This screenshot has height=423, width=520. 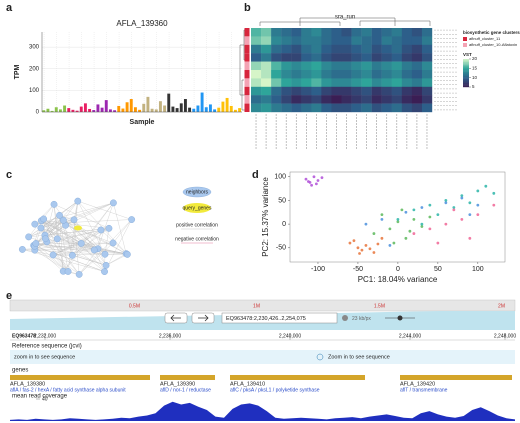 What do you see at coordinates (282, 200) in the screenshot?
I see `y-tick-label: 50` at bounding box center [282, 200].